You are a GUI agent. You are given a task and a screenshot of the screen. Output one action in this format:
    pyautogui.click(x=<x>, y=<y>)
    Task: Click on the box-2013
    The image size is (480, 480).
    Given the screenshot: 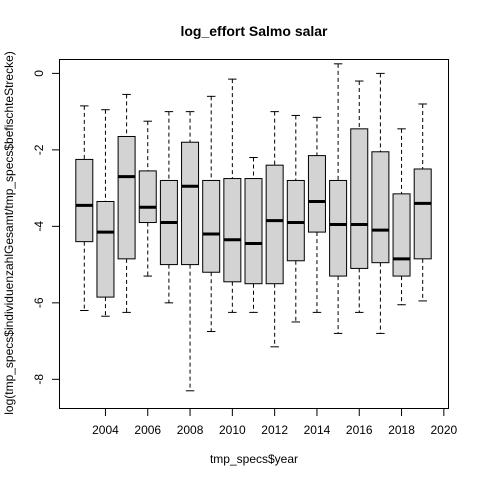 What is the action you would take?
    pyautogui.click(x=295, y=218)
    